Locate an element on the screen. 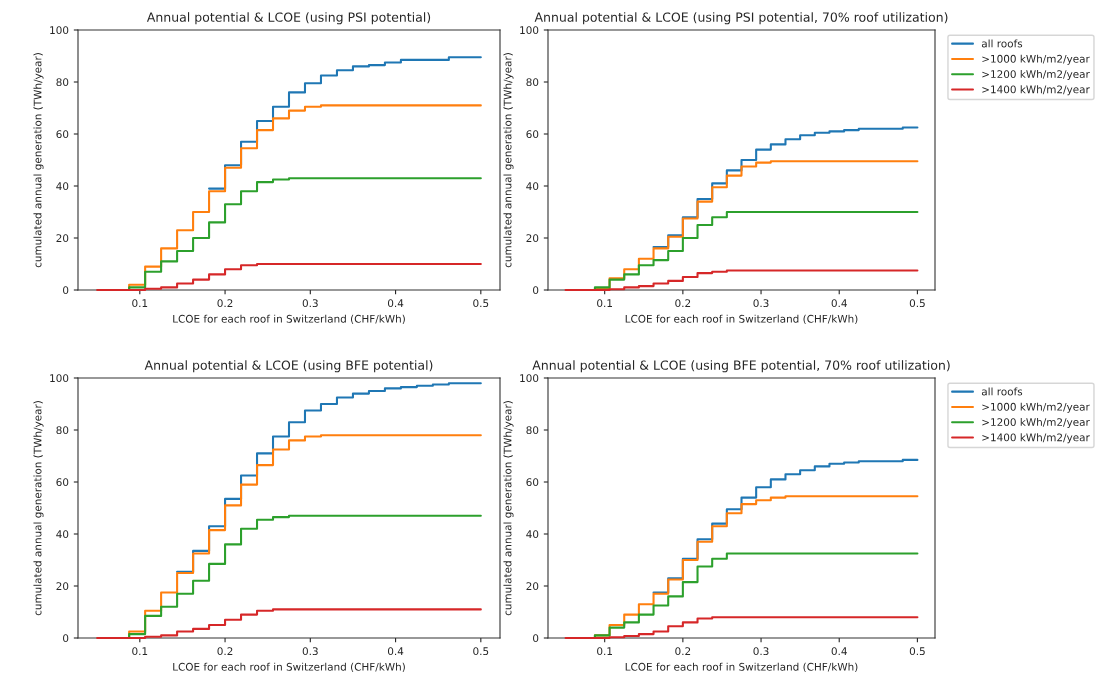 Image resolution: width=1120 pixels, height=678 pixels. chart-title: Annual potential & LCOE (using BFE potential, 70% roof utilization) is located at coordinates (741, 366).